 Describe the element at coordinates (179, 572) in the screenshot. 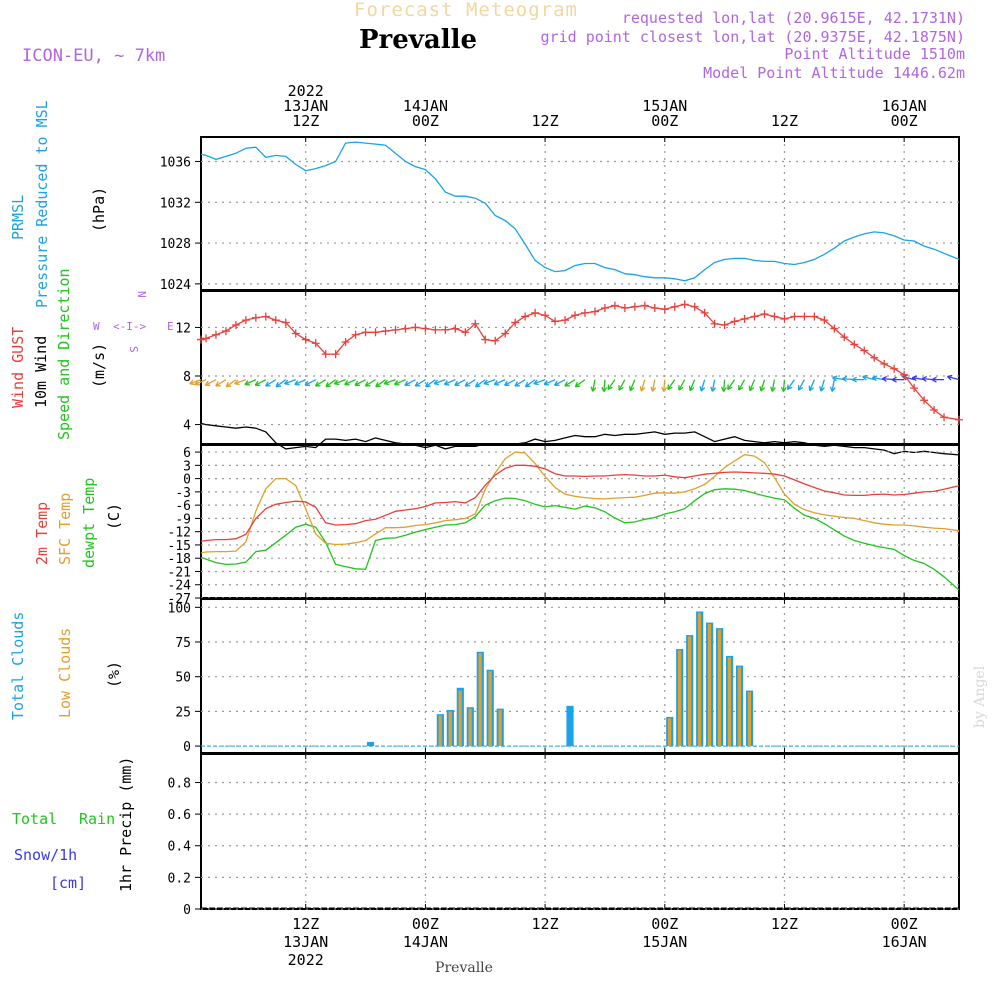

I see `y-tick-label: -21` at that location.